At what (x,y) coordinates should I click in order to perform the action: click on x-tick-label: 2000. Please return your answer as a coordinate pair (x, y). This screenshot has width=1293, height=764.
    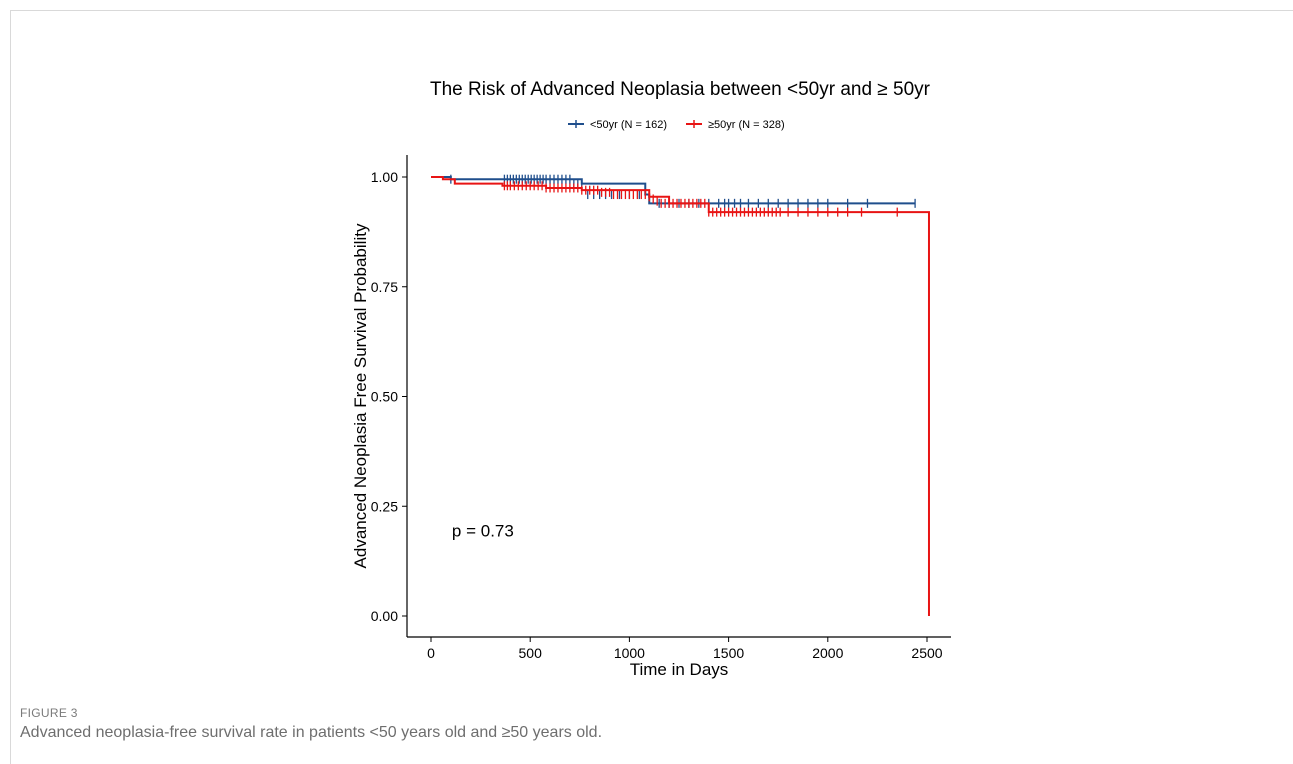
    Looking at the image, I should click on (827, 653).